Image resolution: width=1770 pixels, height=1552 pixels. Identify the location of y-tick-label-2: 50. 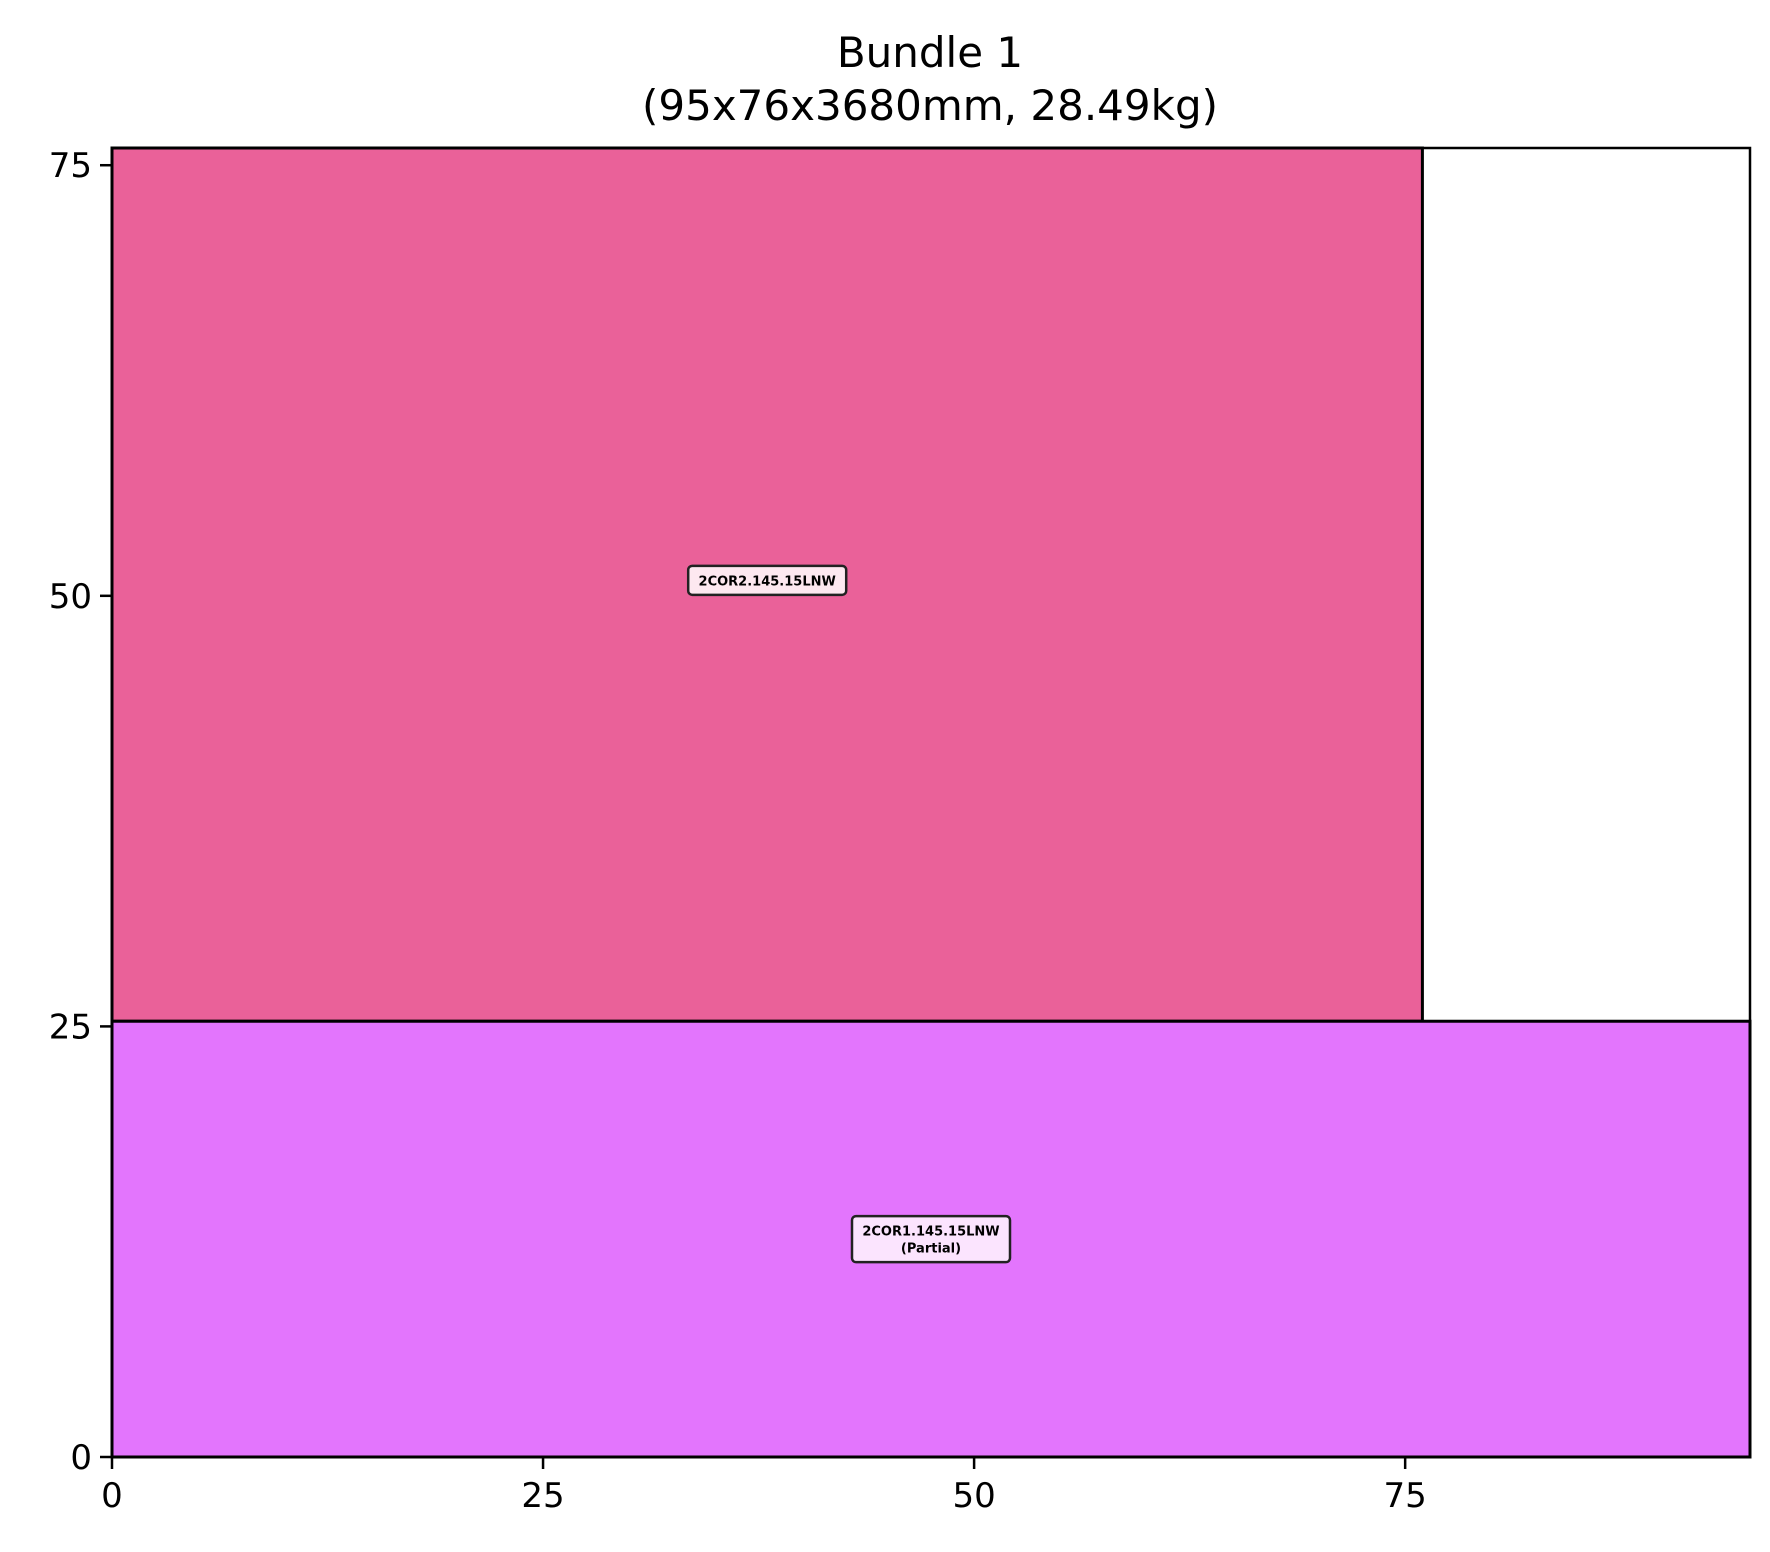
(70, 597).